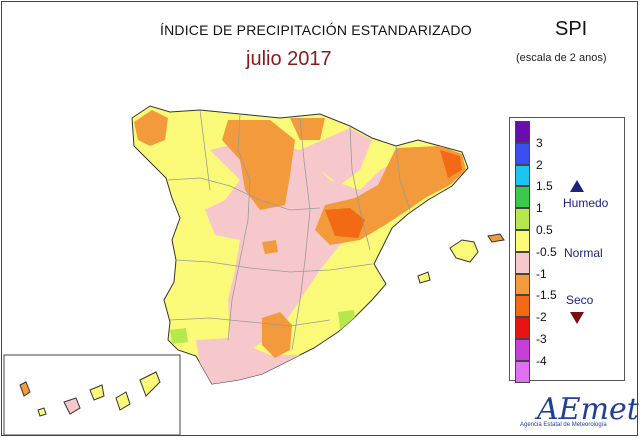  Describe the element at coordinates (151, 128) in the screenshot. I see `zone-dry-galicia` at that location.